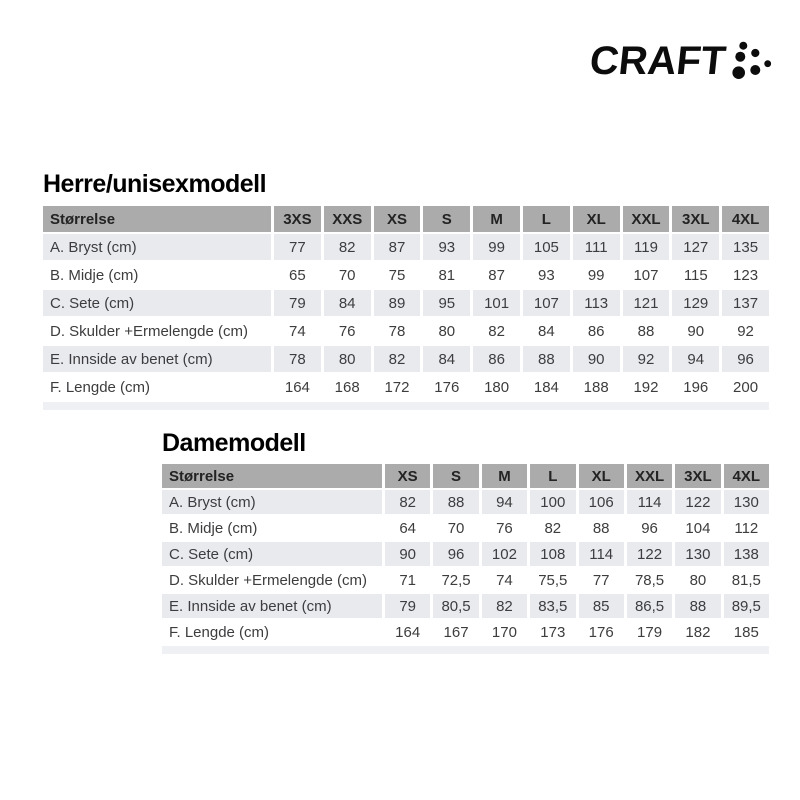 This screenshot has height=800, width=800. Describe the element at coordinates (553, 632) in the screenshot. I see `value-cell: 173` at that location.